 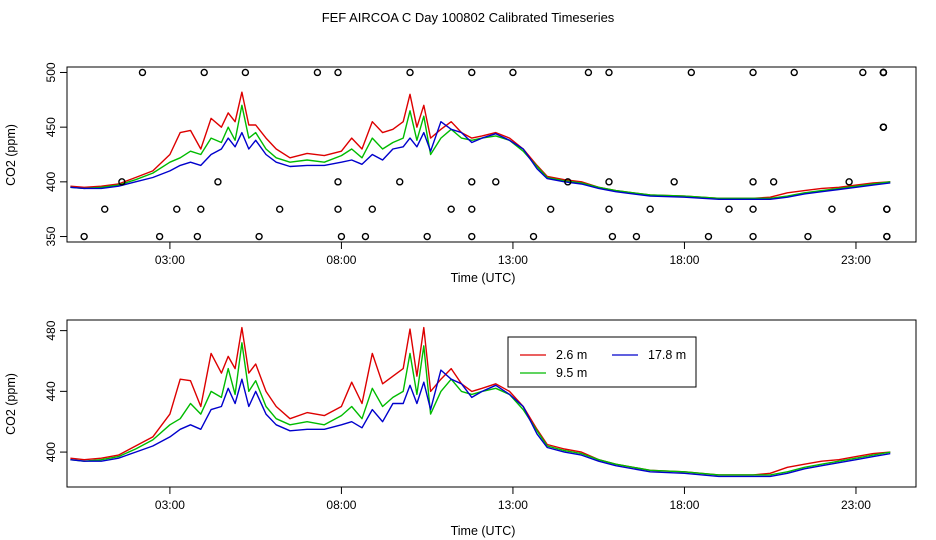 I want to click on legend-box, so click(x=602, y=362).